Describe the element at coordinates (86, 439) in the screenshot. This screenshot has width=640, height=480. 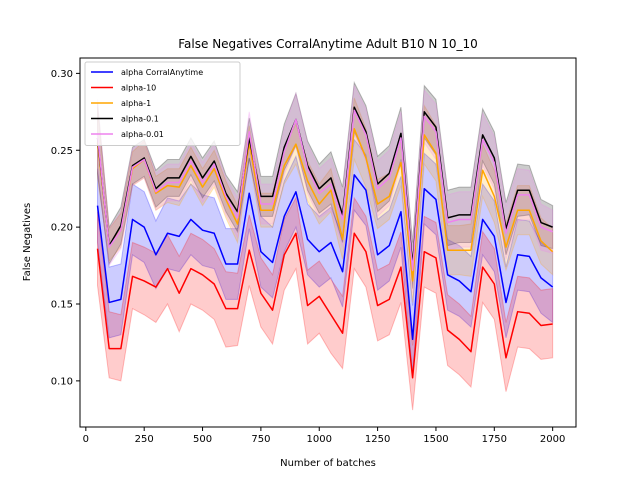
I see `x-tick-label: 0` at that location.